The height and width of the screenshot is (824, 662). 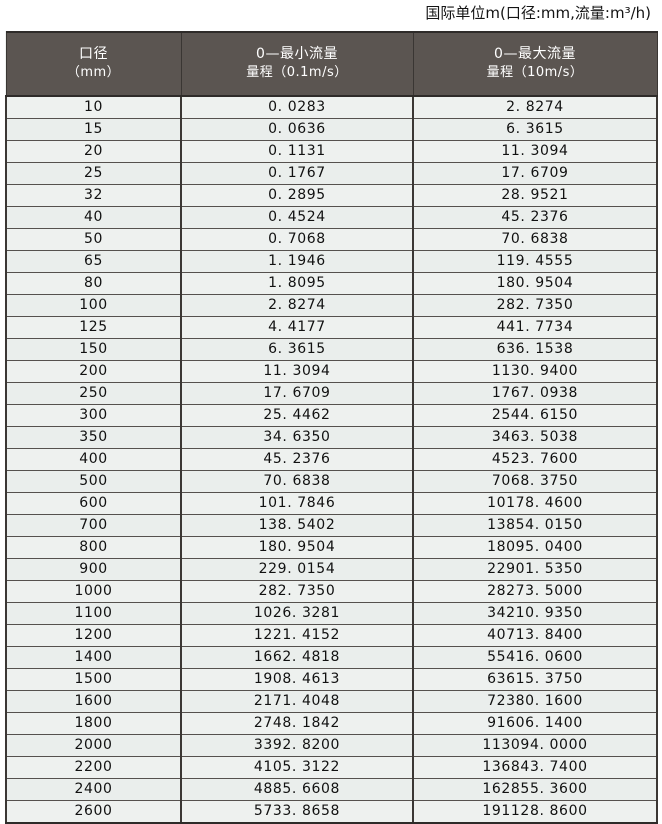 What do you see at coordinates (297, 745) in the screenshot?
I see `cell-min-flow-value: 3392. 8200` at bounding box center [297, 745].